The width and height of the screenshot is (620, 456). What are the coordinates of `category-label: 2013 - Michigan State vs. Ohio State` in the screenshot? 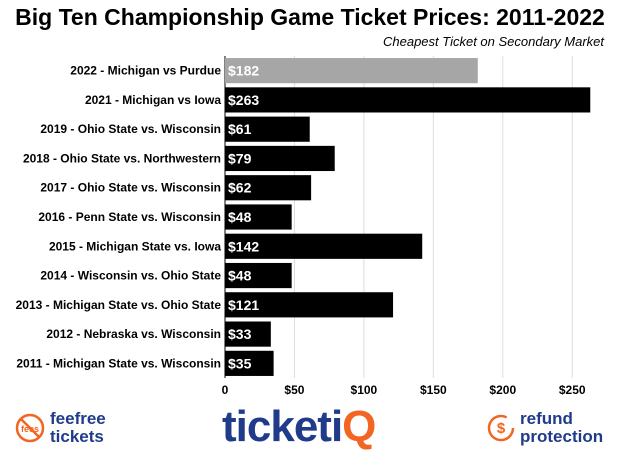 It's located at (119, 305).